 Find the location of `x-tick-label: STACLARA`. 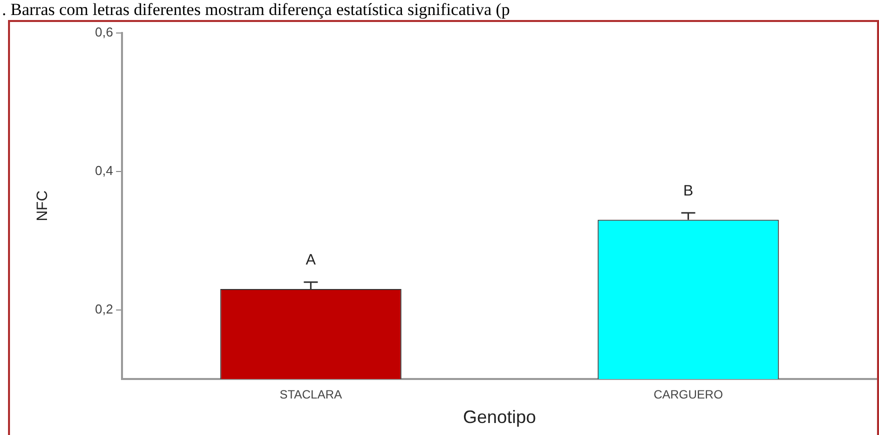

x-tick-label: STACLARA is located at coordinates (311, 395).